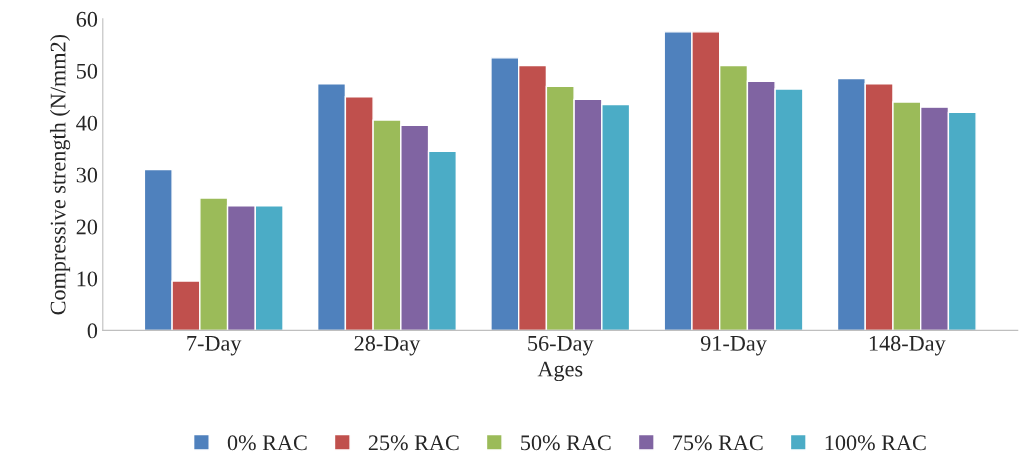  Describe the element at coordinates (387, 345) in the screenshot. I see `x-tick-label: 28-Day` at that location.